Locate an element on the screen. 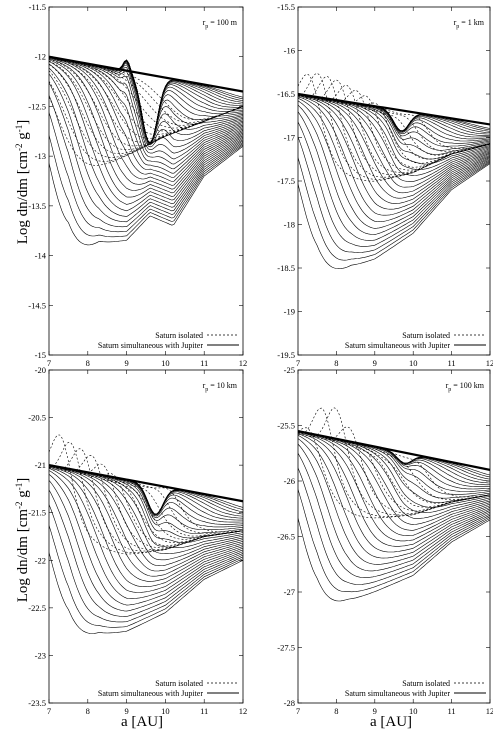  y-tick-label: -16 is located at coordinates (289, 51).